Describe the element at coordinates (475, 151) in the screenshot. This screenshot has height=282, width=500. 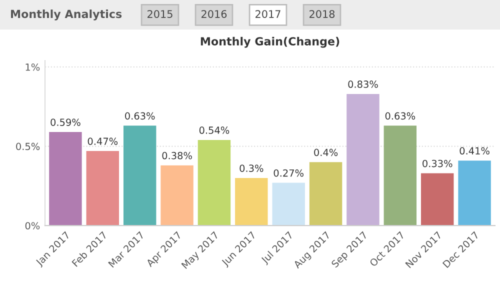
I see `data-label: 0.41%` at that location.